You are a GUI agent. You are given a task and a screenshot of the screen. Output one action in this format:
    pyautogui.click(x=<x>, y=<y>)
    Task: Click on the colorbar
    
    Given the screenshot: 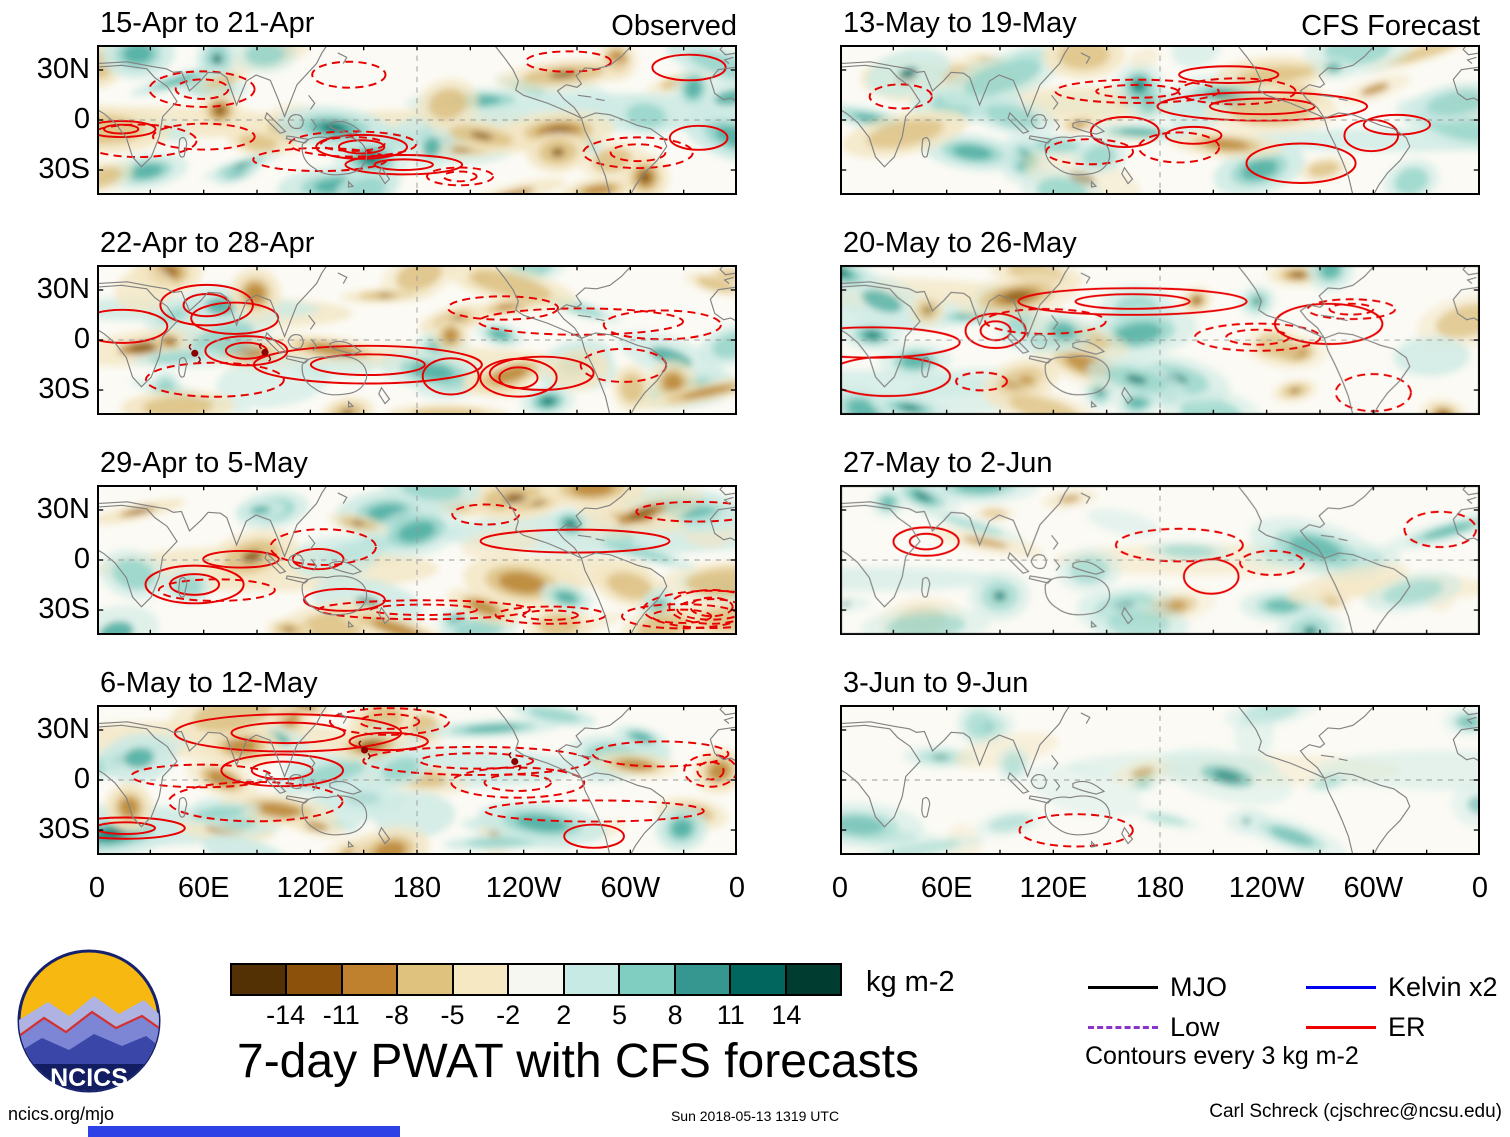 What is the action you would take?
    pyautogui.click(x=536, y=979)
    